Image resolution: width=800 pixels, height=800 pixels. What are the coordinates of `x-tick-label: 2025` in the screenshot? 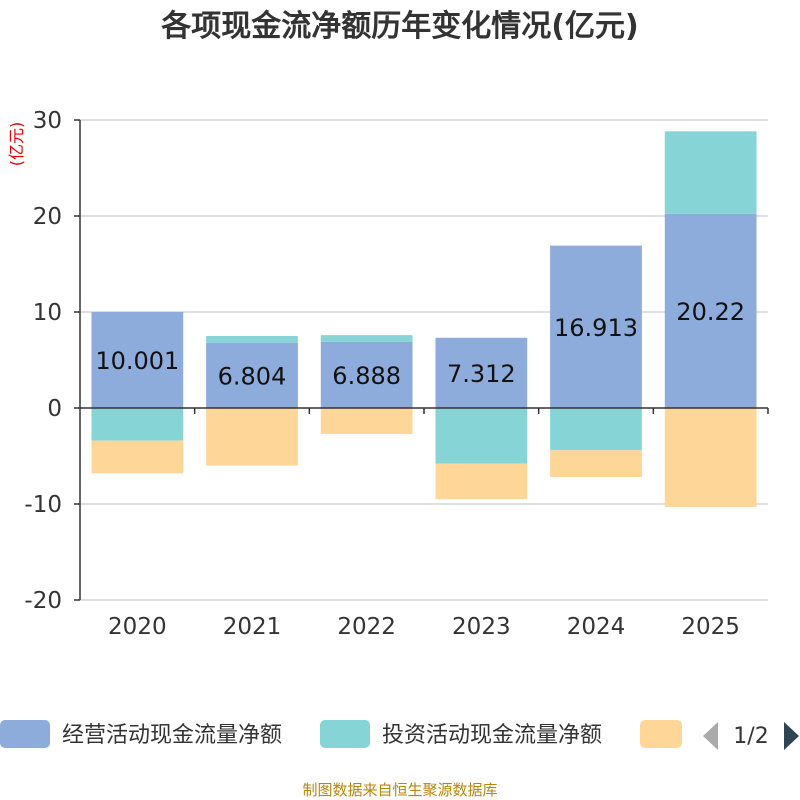 It's located at (710, 627).